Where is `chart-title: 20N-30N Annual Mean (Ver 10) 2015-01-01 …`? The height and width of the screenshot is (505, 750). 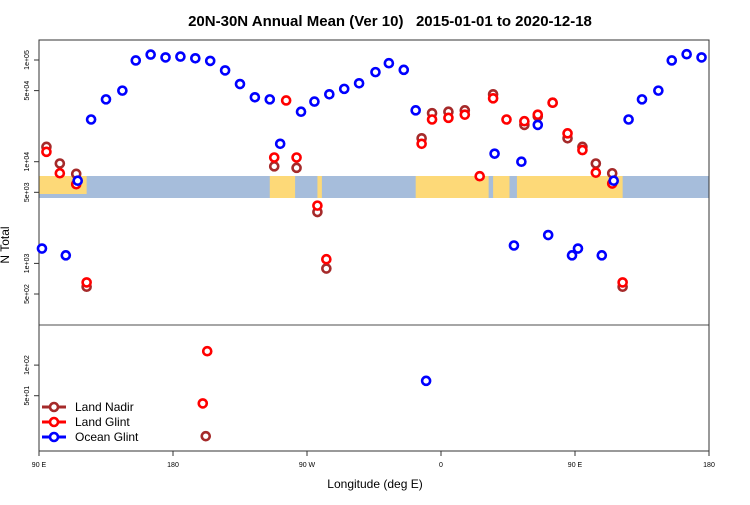
chart-title: 20N-30N Annual Mean (Ver 10) 2015-01-01 … is located at coordinates (390, 21).